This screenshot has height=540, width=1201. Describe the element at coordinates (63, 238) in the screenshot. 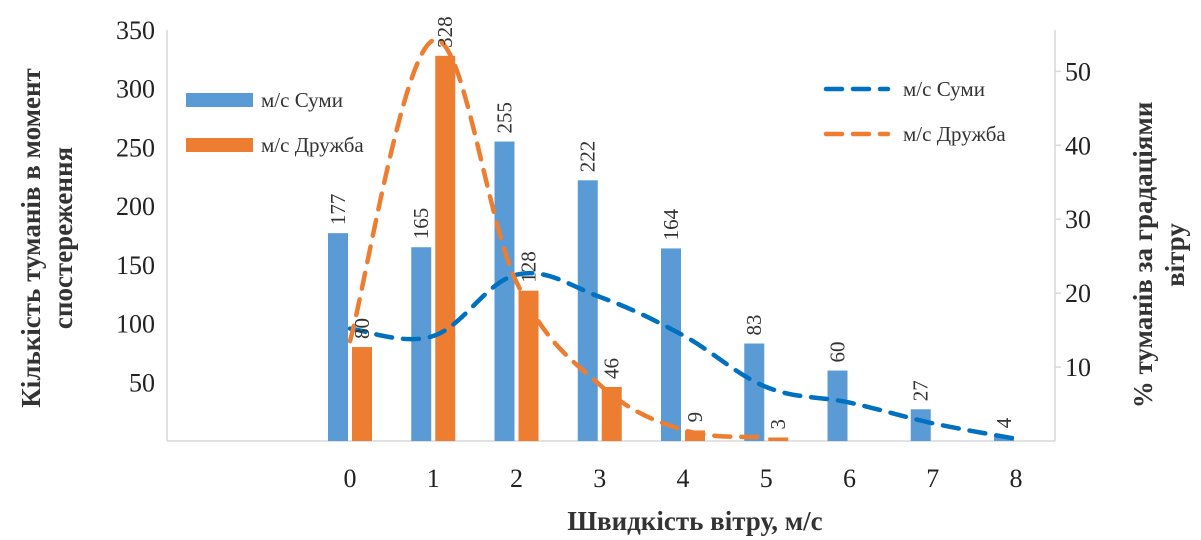

I see `y-axis-title: спостереження` at that location.